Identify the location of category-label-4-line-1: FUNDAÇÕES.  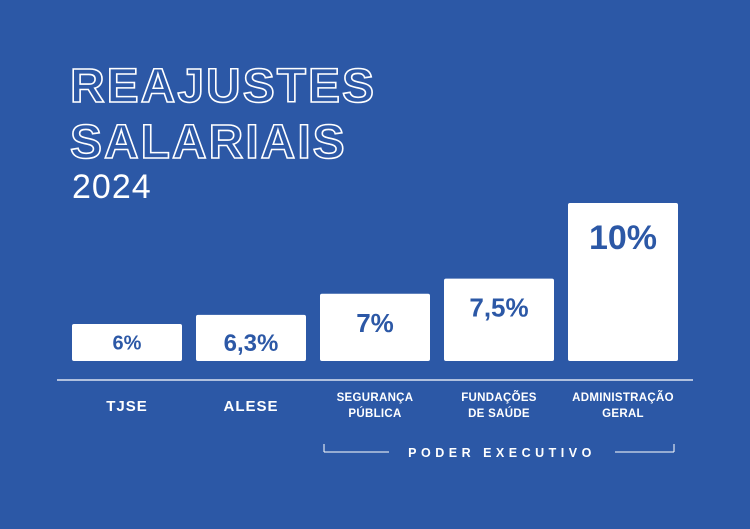
(499, 397).